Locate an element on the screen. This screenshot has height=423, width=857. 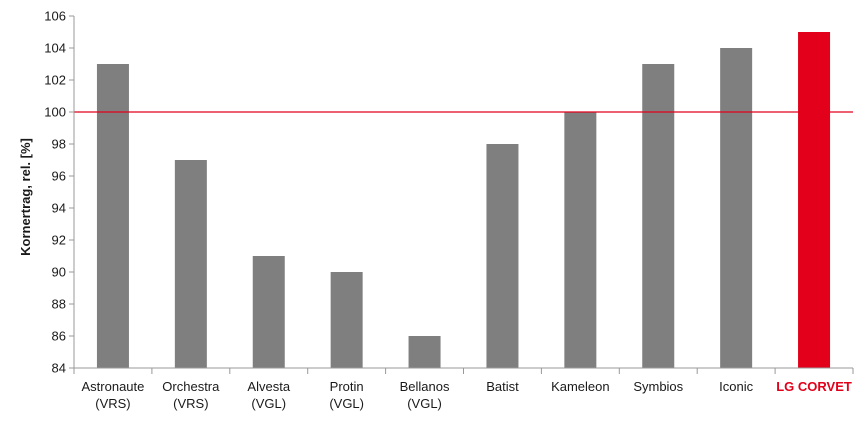
bar-highlight is located at coordinates (814, 200).